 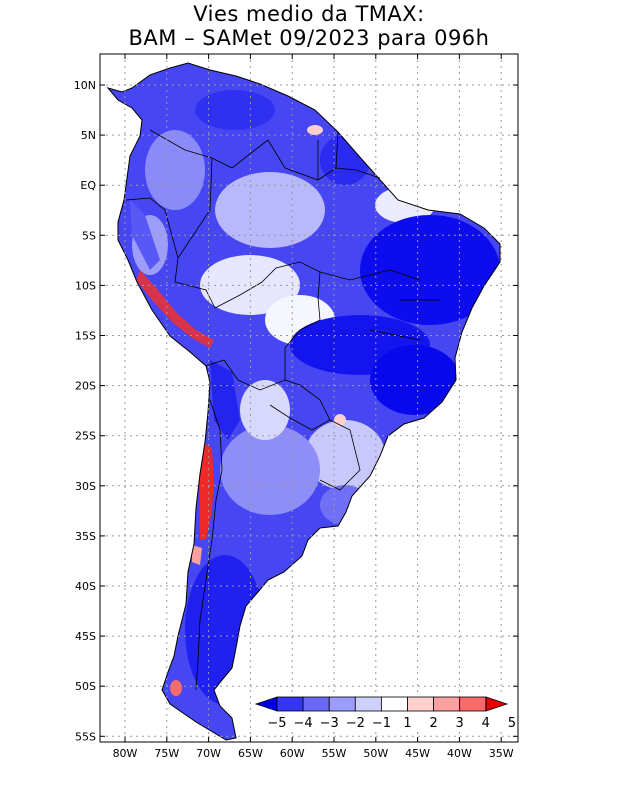 I want to click on colorbar-label: −1, so click(x=381, y=723).